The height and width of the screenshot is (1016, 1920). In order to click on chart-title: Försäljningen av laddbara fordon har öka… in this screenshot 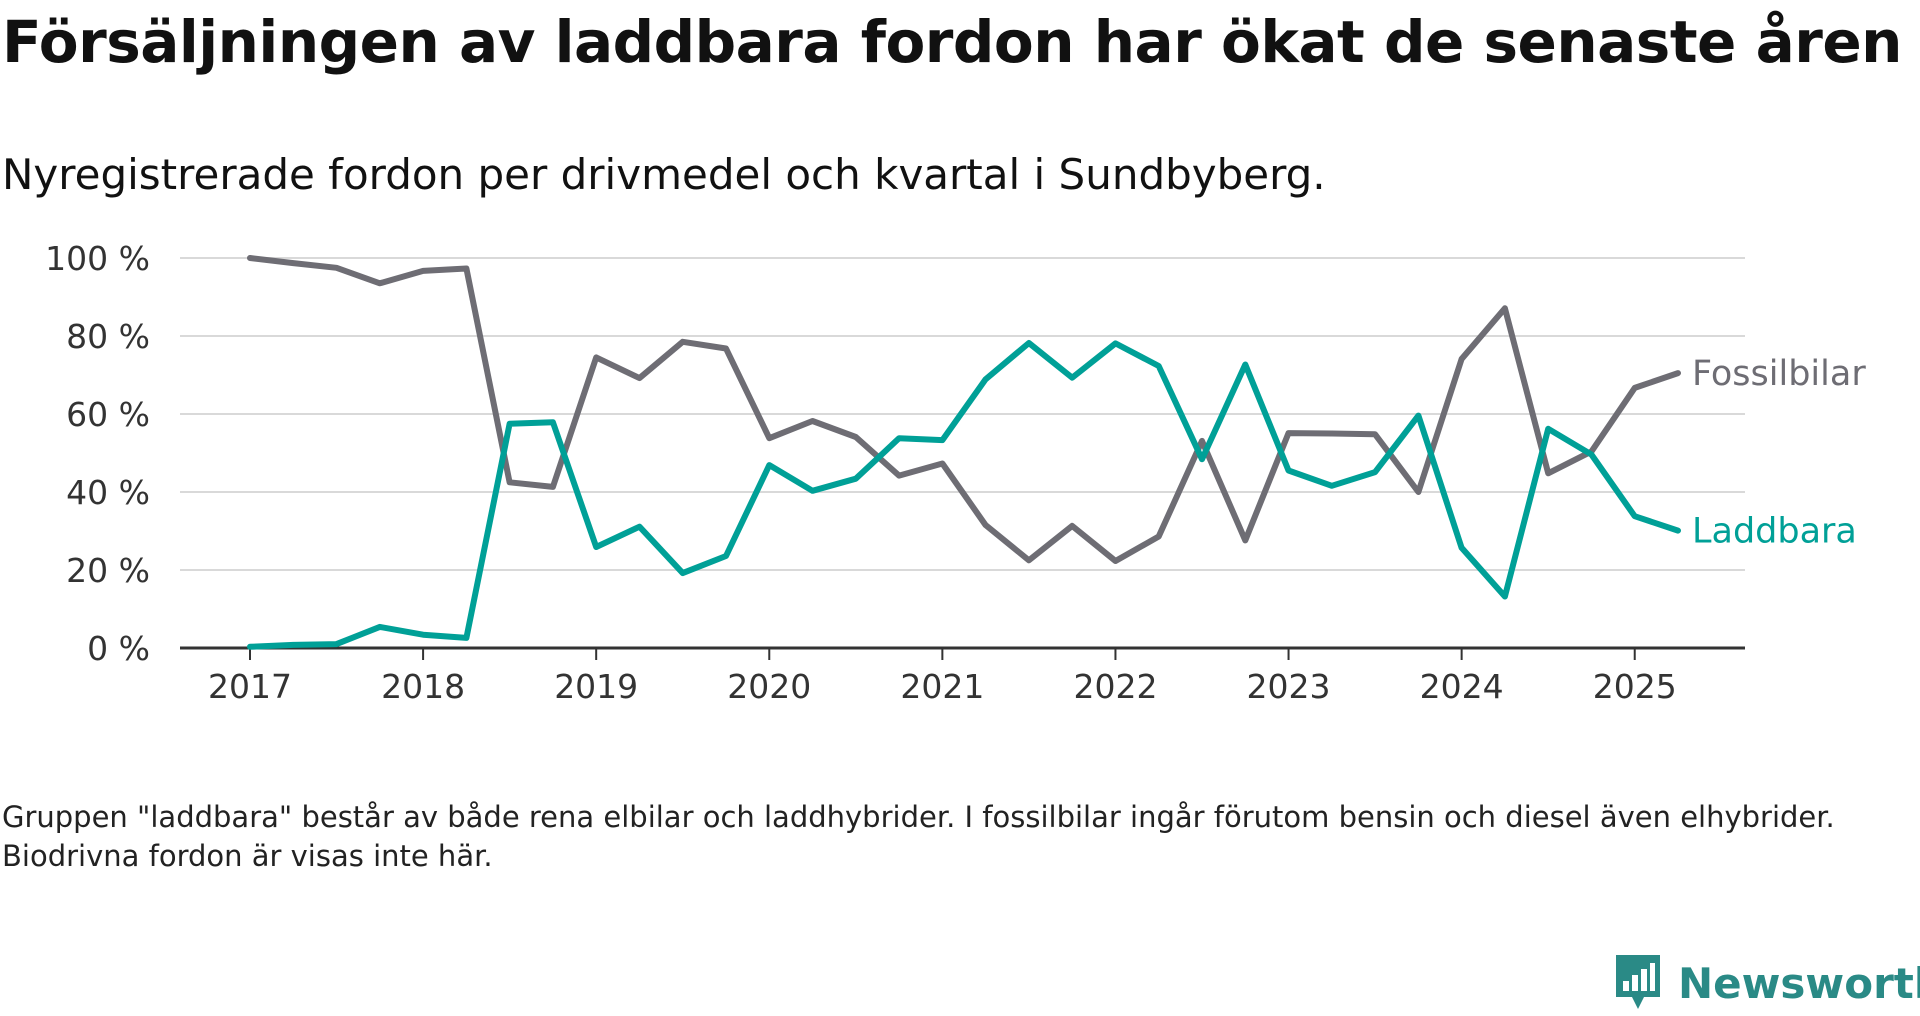, I will do `click(952, 42)`.